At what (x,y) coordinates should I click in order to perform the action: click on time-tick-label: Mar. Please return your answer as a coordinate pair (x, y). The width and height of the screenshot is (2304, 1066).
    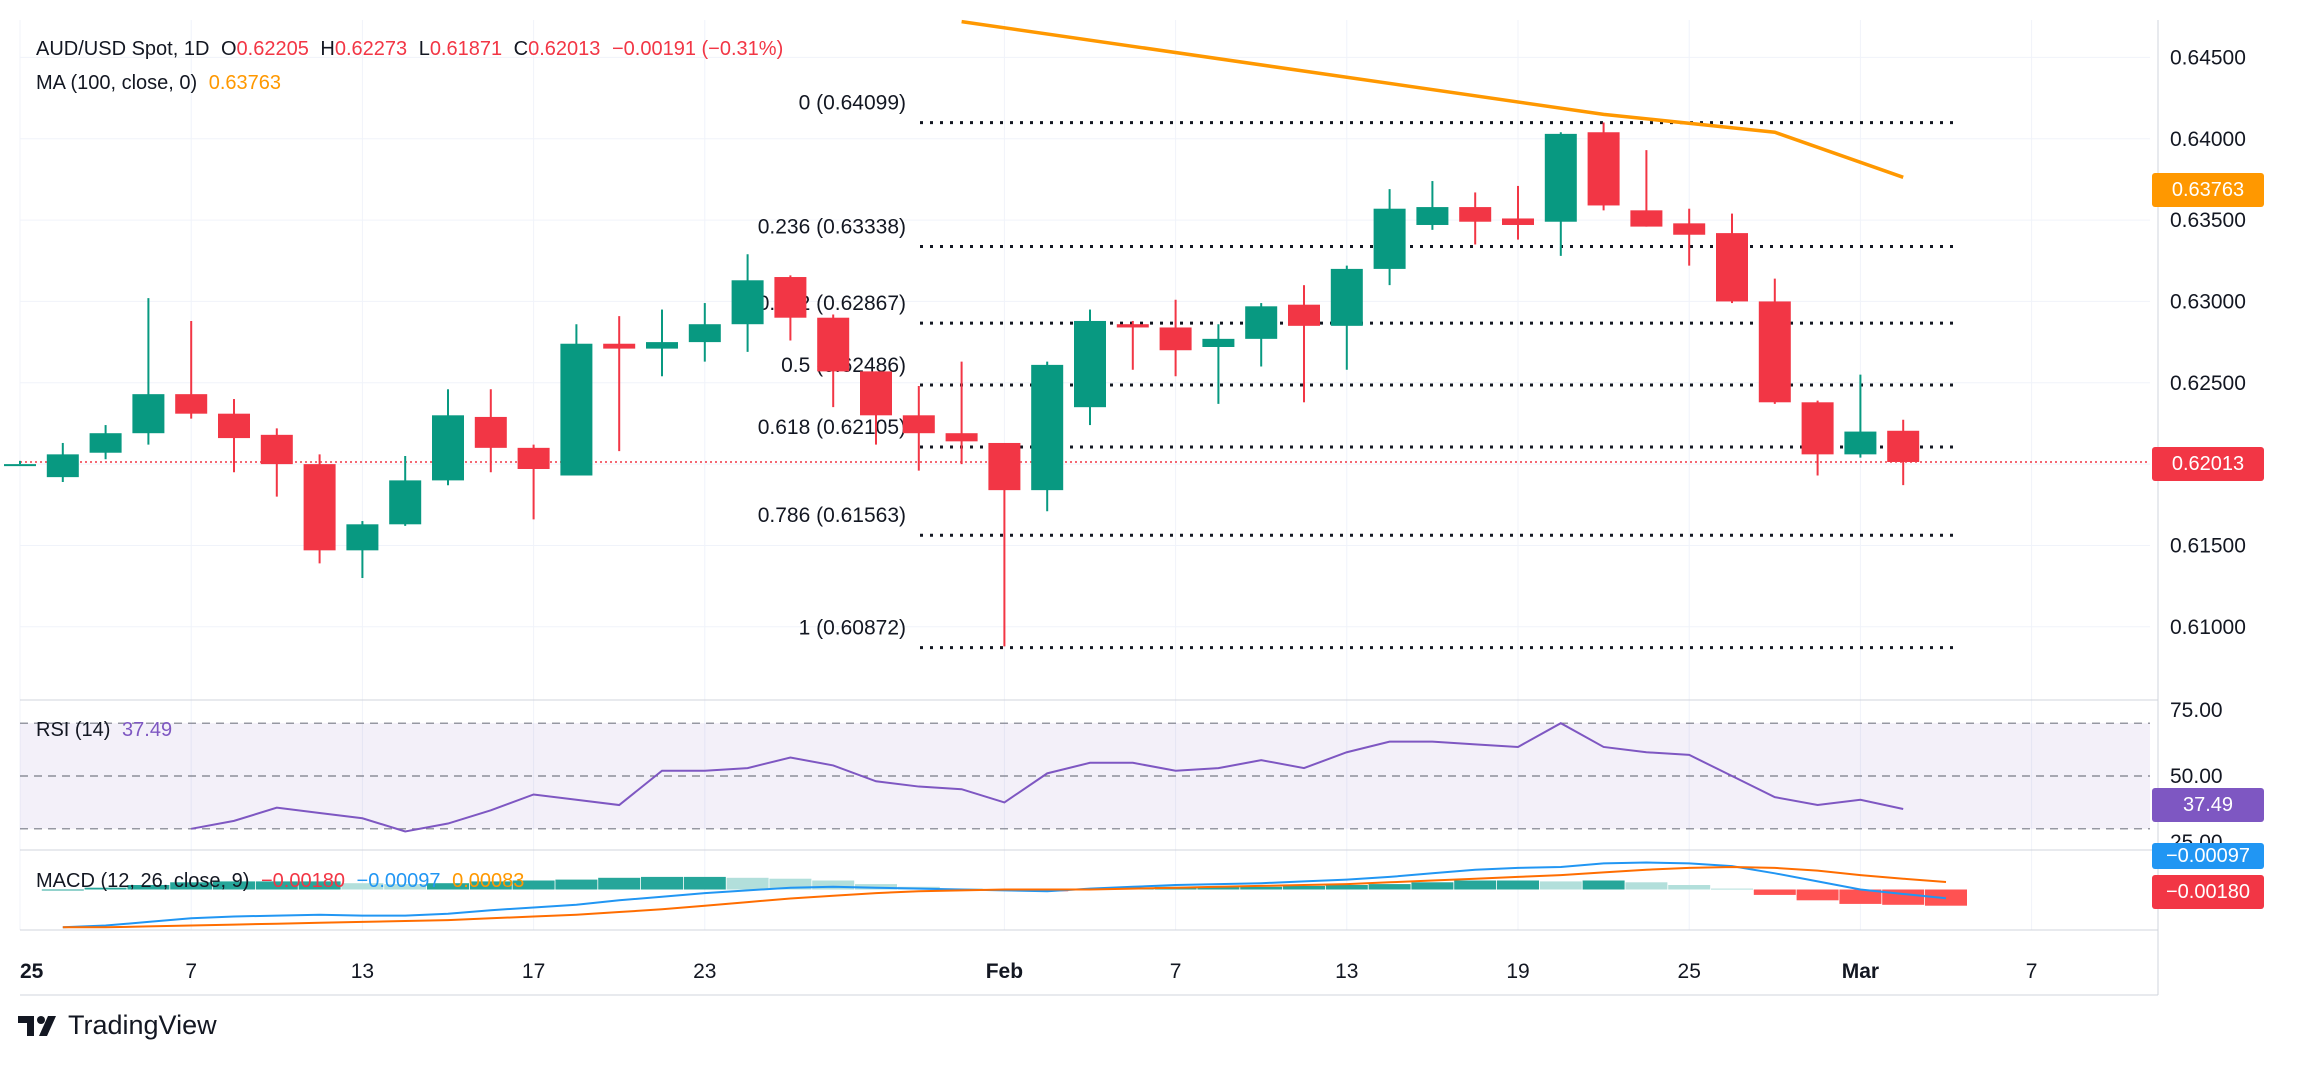
    Looking at the image, I should click on (1860, 971).